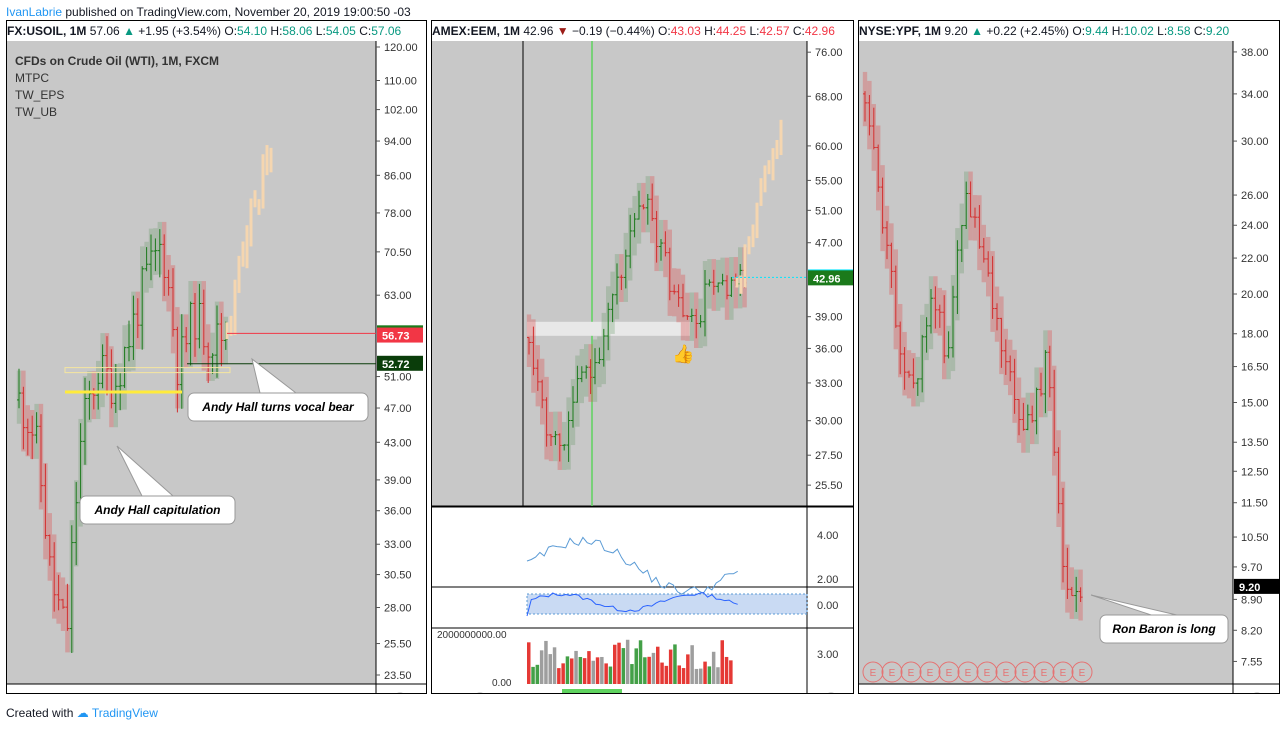 The width and height of the screenshot is (1286, 731). What do you see at coordinates (396, 365) in the screenshot?
I see `price-label: 52.72` at bounding box center [396, 365].